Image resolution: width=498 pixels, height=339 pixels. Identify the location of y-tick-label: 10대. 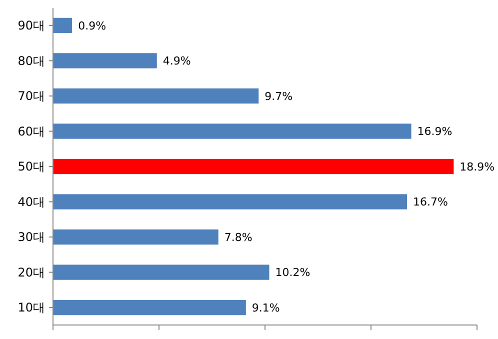
(31, 307).